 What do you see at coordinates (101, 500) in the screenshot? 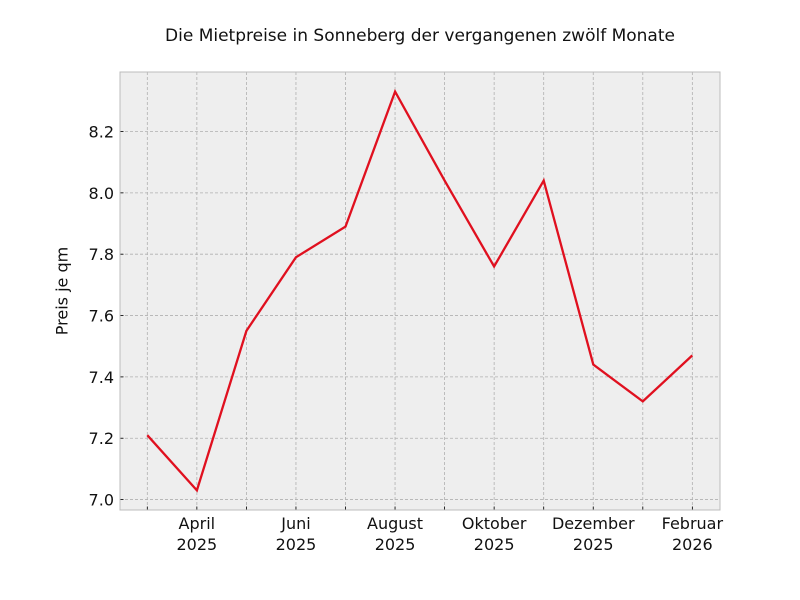
I see `y-tick-label: 7.0` at bounding box center [101, 500].